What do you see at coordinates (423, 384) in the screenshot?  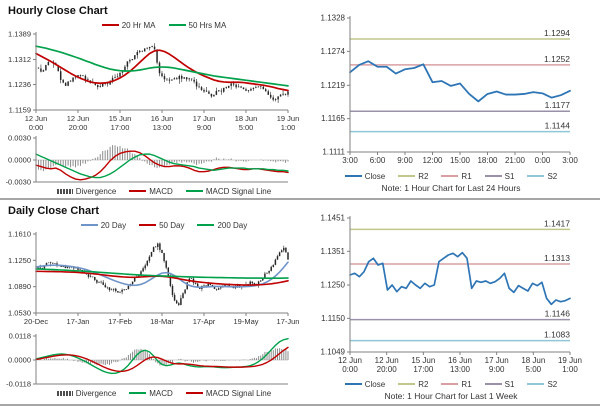 I see `legend-label: R2` at bounding box center [423, 384].